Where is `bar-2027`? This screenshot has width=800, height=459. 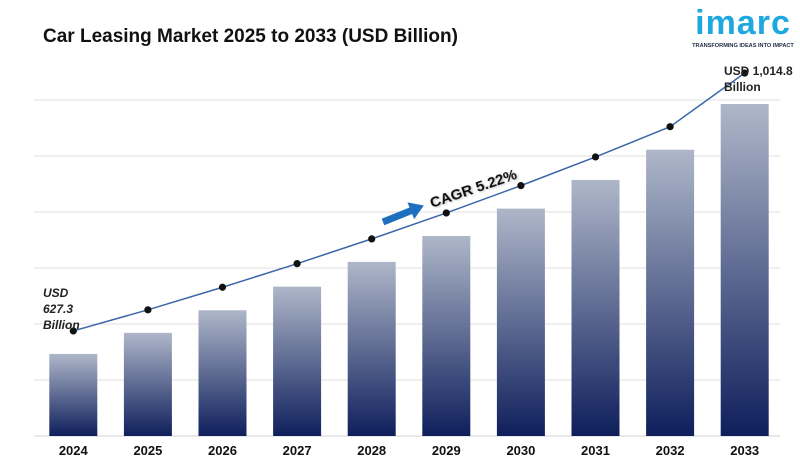
bar-2027 is located at coordinates (297, 361).